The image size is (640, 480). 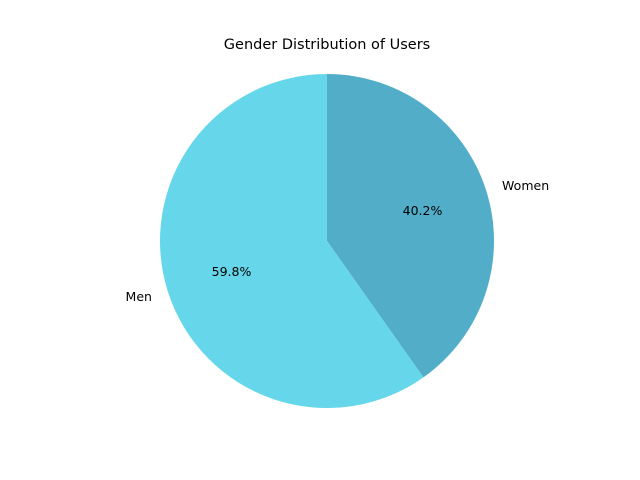 What do you see at coordinates (525, 185) in the screenshot?
I see `slice-label-women: Women` at bounding box center [525, 185].